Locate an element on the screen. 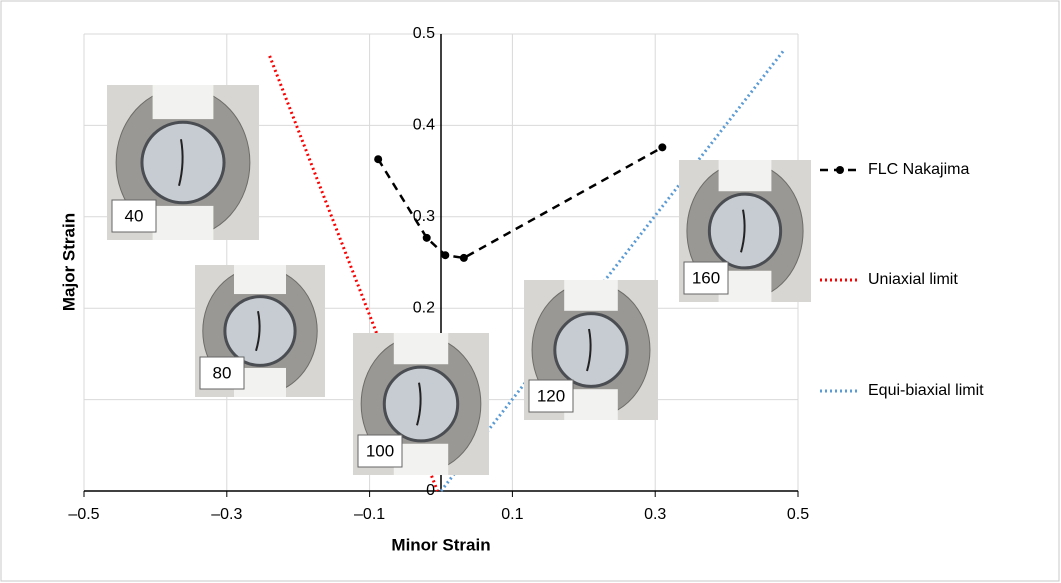  legend-marker is located at coordinates (840, 170).